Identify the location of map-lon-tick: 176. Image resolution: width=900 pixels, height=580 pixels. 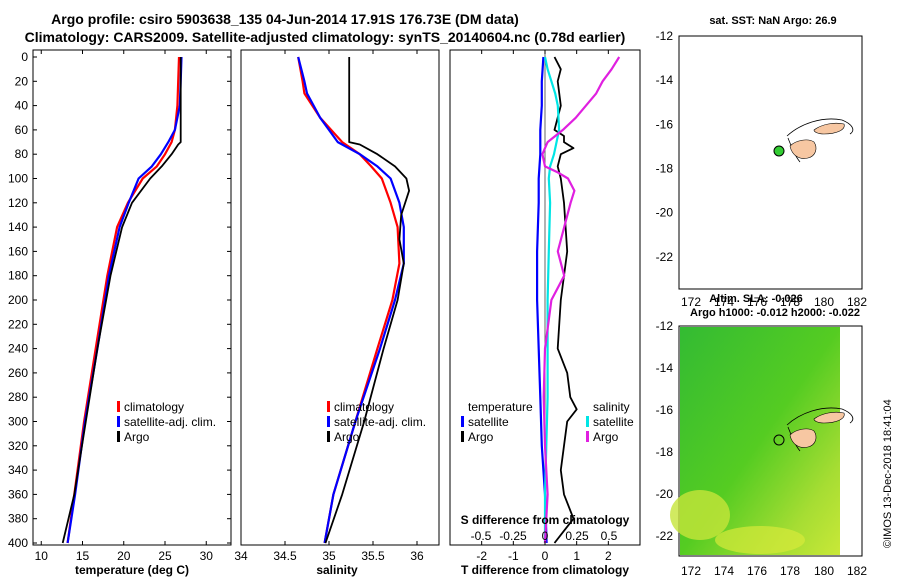
(757, 571).